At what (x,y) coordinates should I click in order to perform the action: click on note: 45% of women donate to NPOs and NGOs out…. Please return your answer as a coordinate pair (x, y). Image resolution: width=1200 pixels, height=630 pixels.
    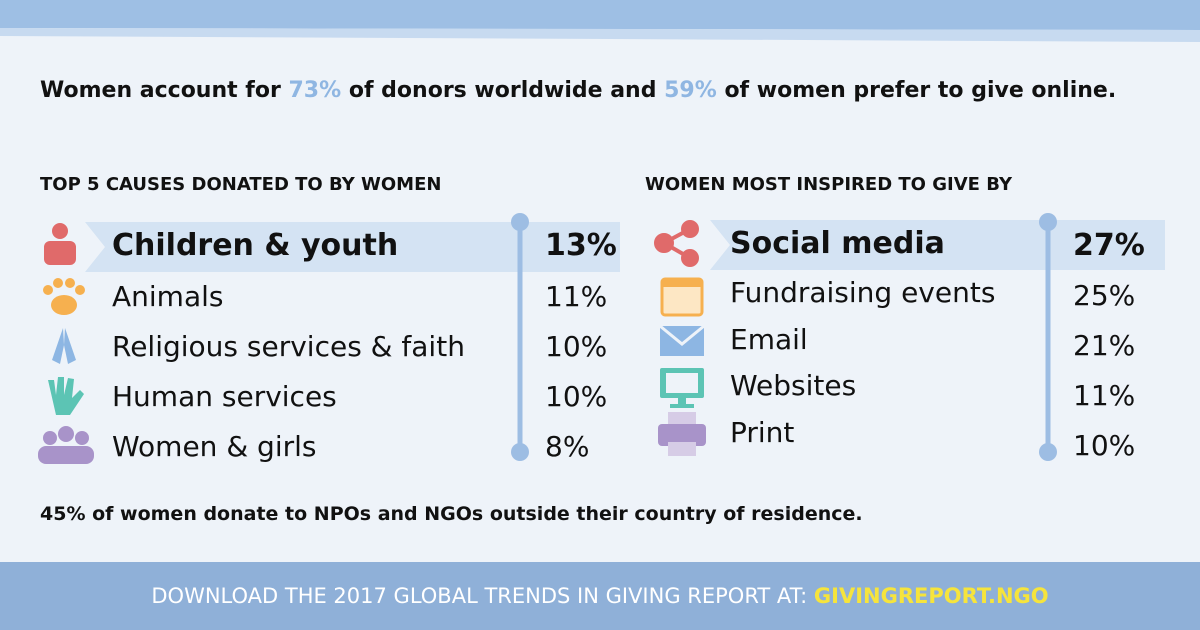
    Looking at the image, I should click on (451, 514).